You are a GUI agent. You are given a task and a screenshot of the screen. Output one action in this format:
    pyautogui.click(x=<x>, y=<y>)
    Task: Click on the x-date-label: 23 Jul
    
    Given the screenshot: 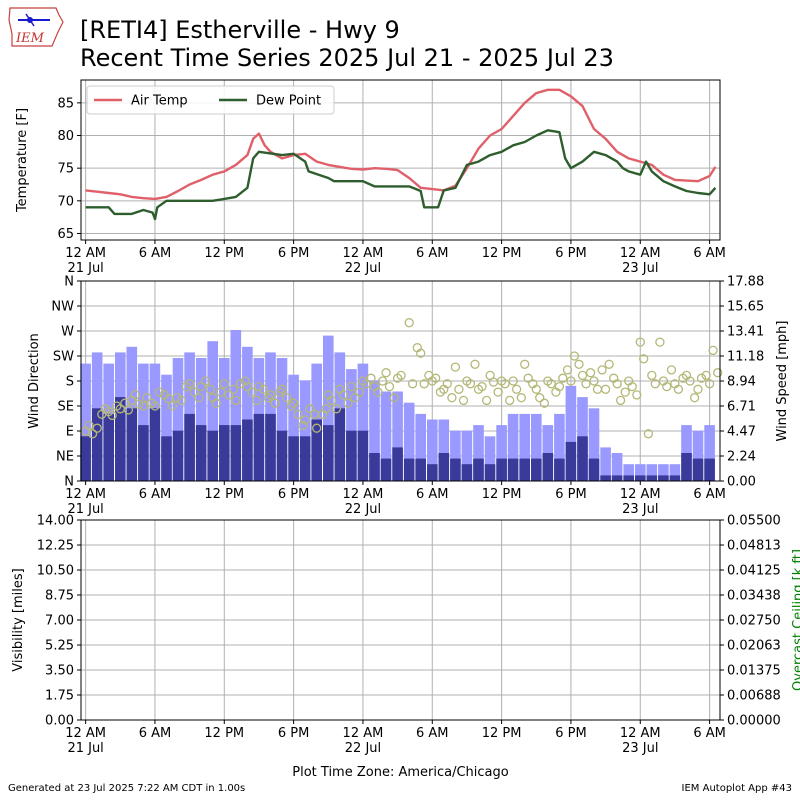 What is the action you would take?
    pyautogui.click(x=640, y=509)
    